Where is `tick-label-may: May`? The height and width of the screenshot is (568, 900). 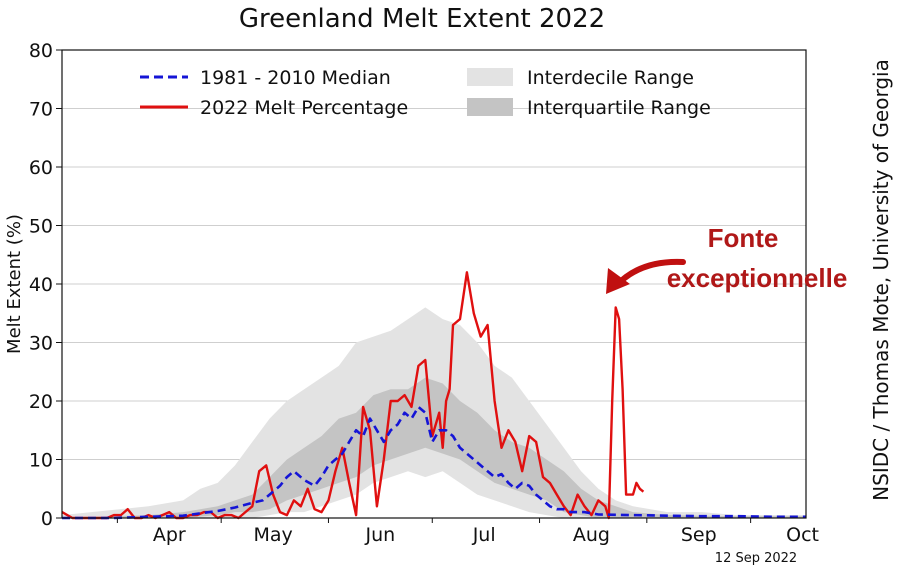 tick-label-may: May is located at coordinates (272, 535).